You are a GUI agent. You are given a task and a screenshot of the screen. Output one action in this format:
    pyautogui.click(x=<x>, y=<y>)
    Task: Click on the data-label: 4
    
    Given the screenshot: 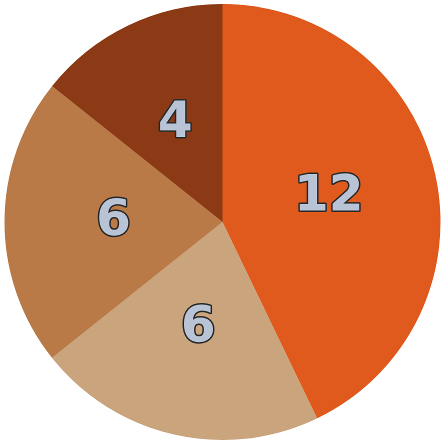 What is the action you would take?
    pyautogui.click(x=175, y=119)
    